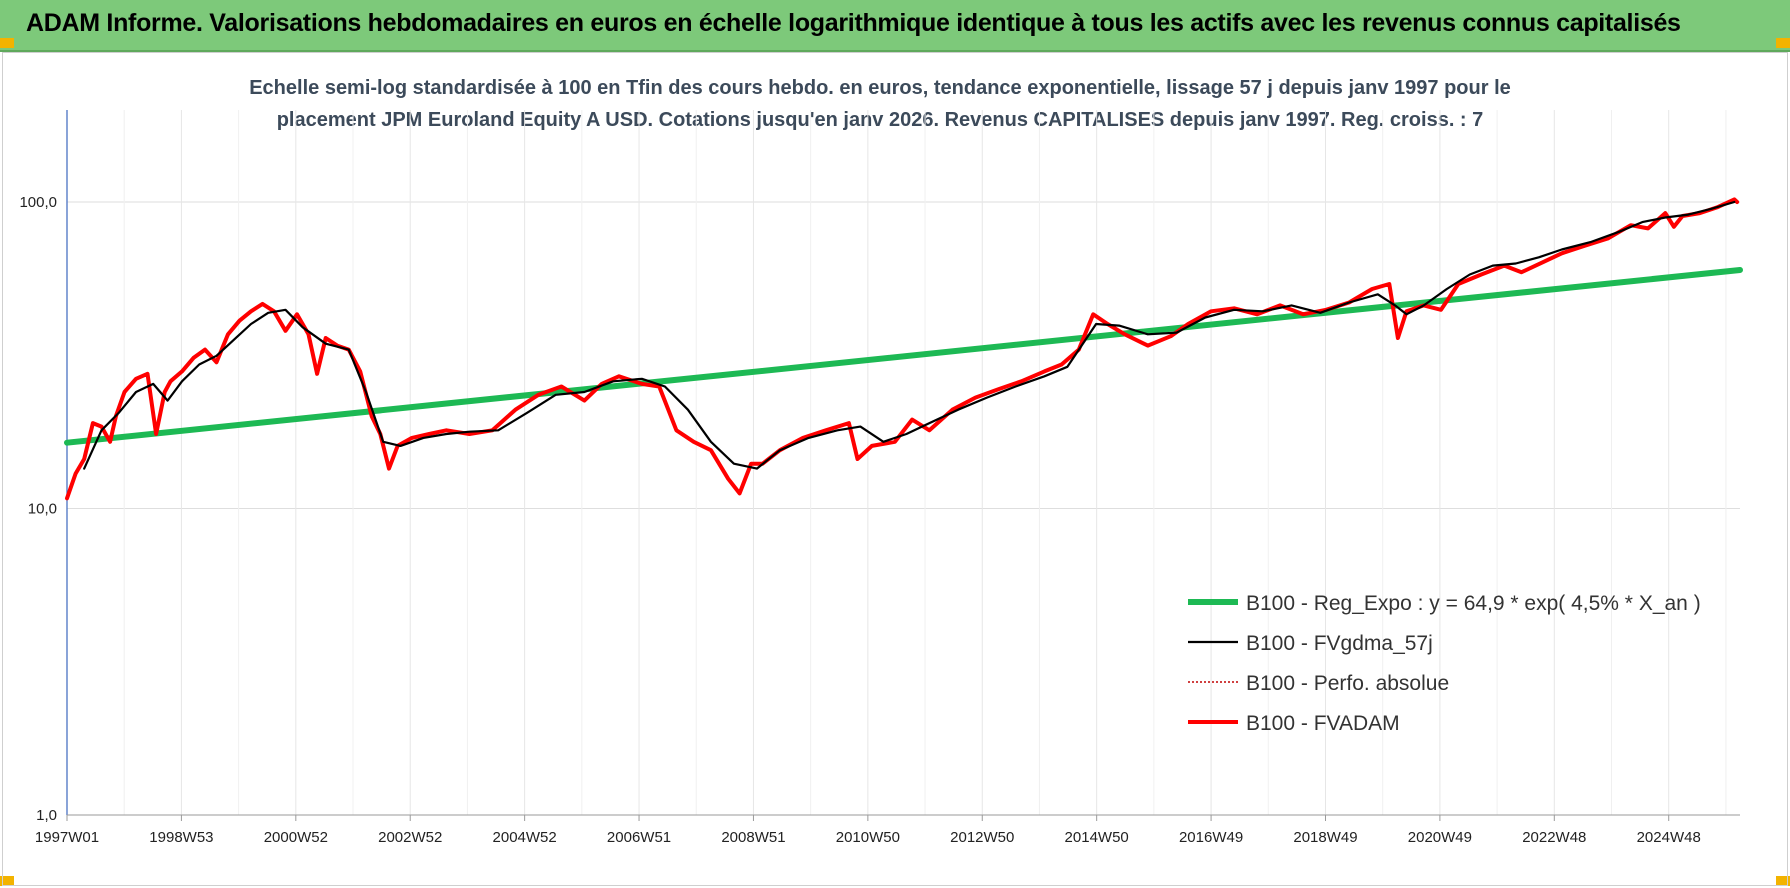  Describe the element at coordinates (410, 837) in the screenshot. I see `x-tick-label: 2002W52` at that location.